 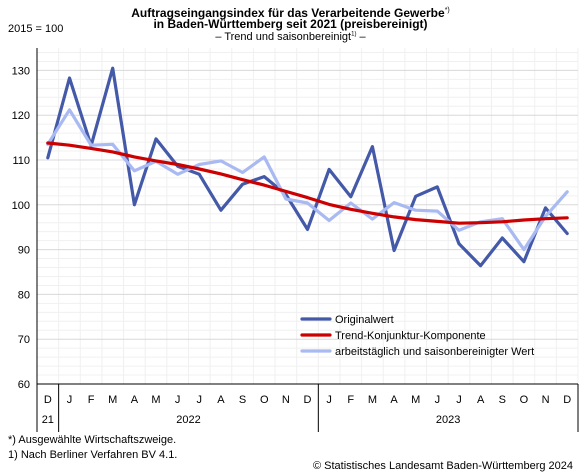 What do you see at coordinates (290, 37) in the screenshot?
I see `chart-subtitle: – Trend und saisonbereinigt1) –` at bounding box center [290, 37].